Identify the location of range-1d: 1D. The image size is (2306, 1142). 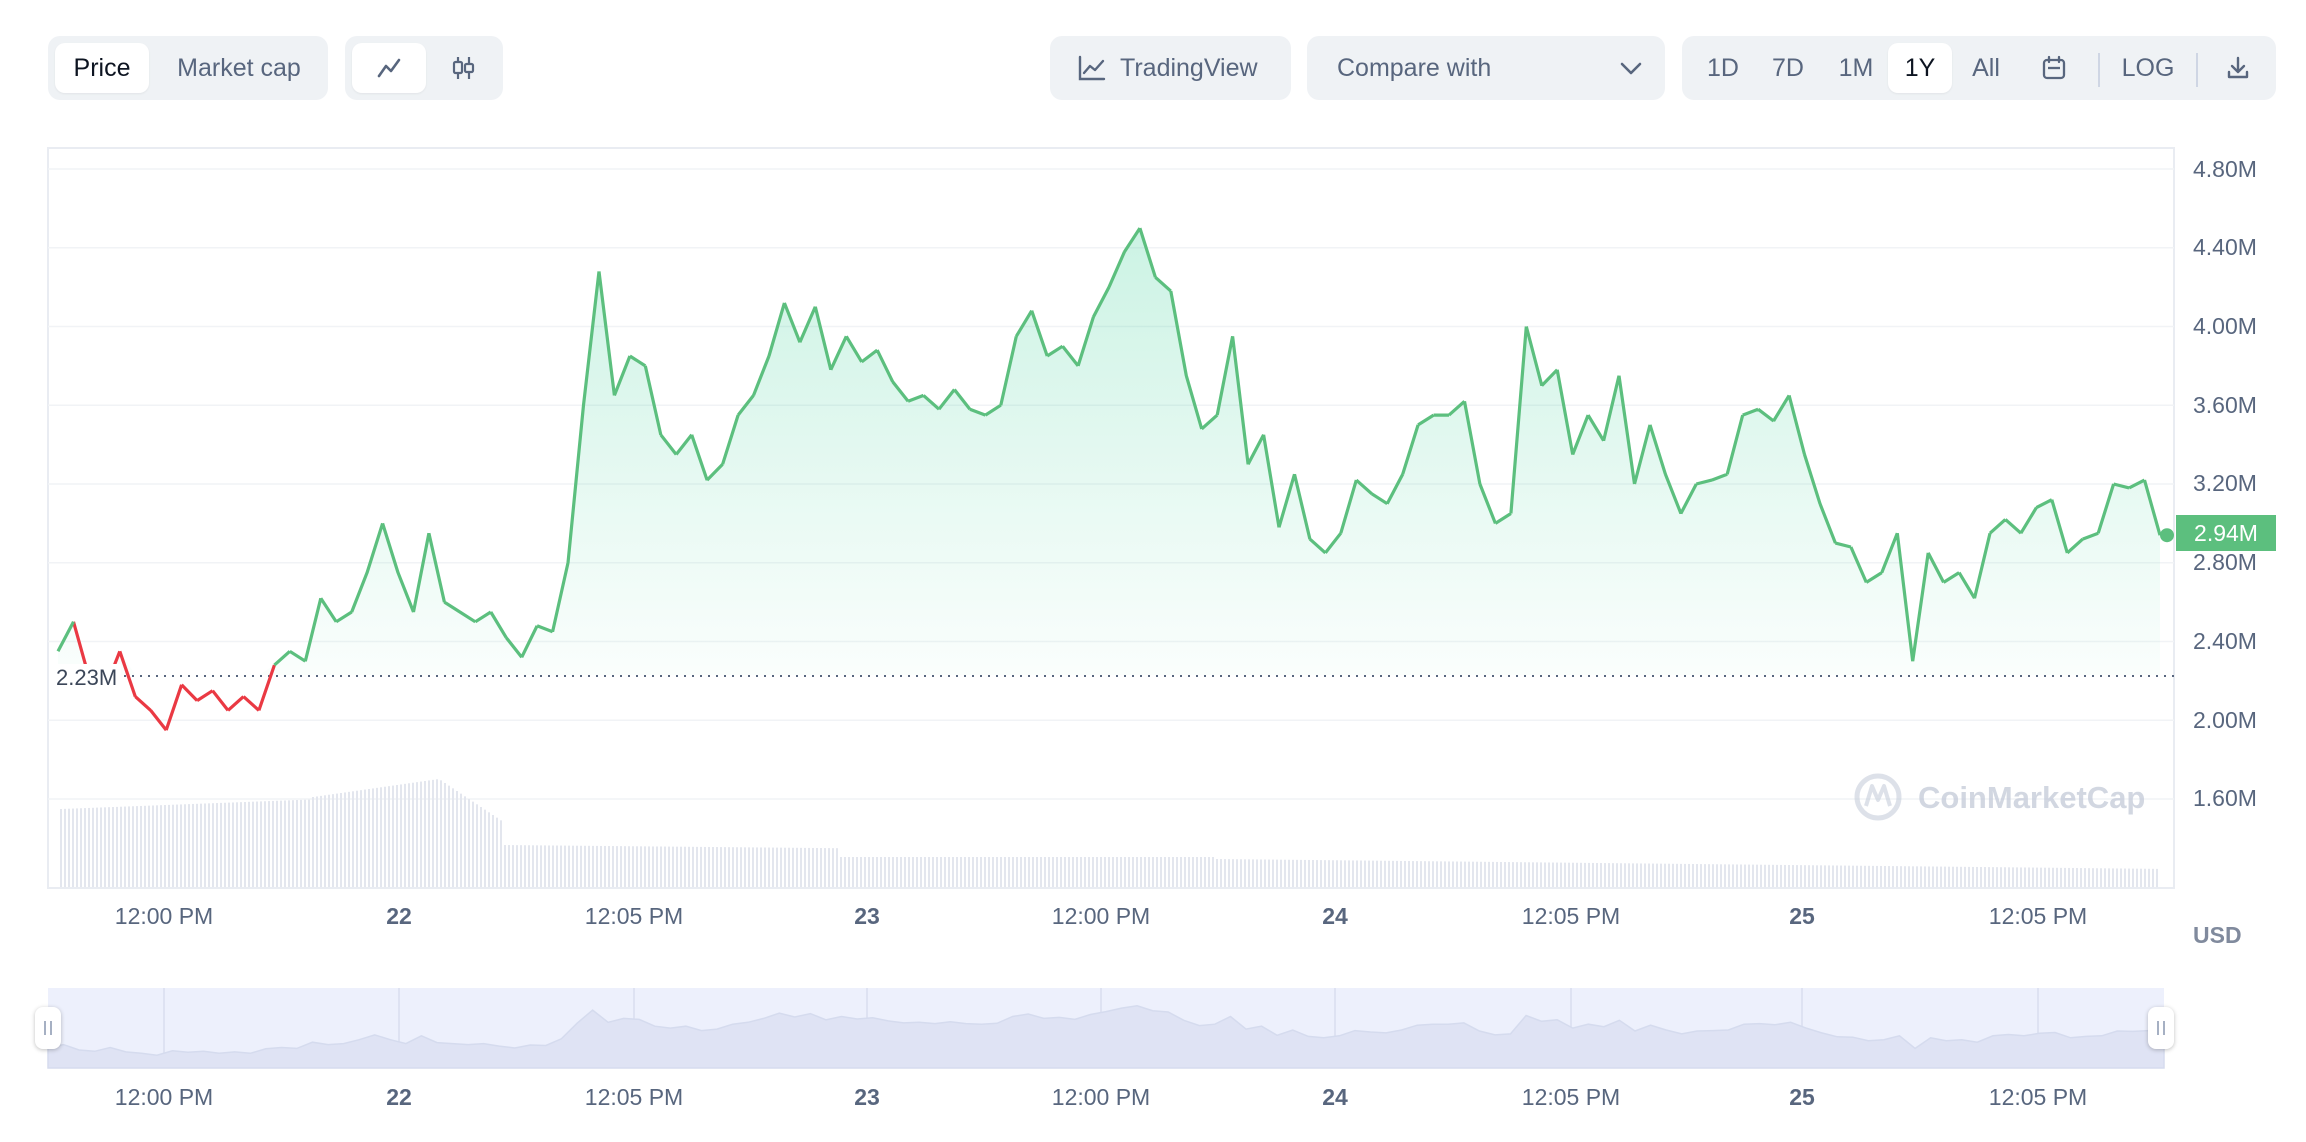
(1723, 67).